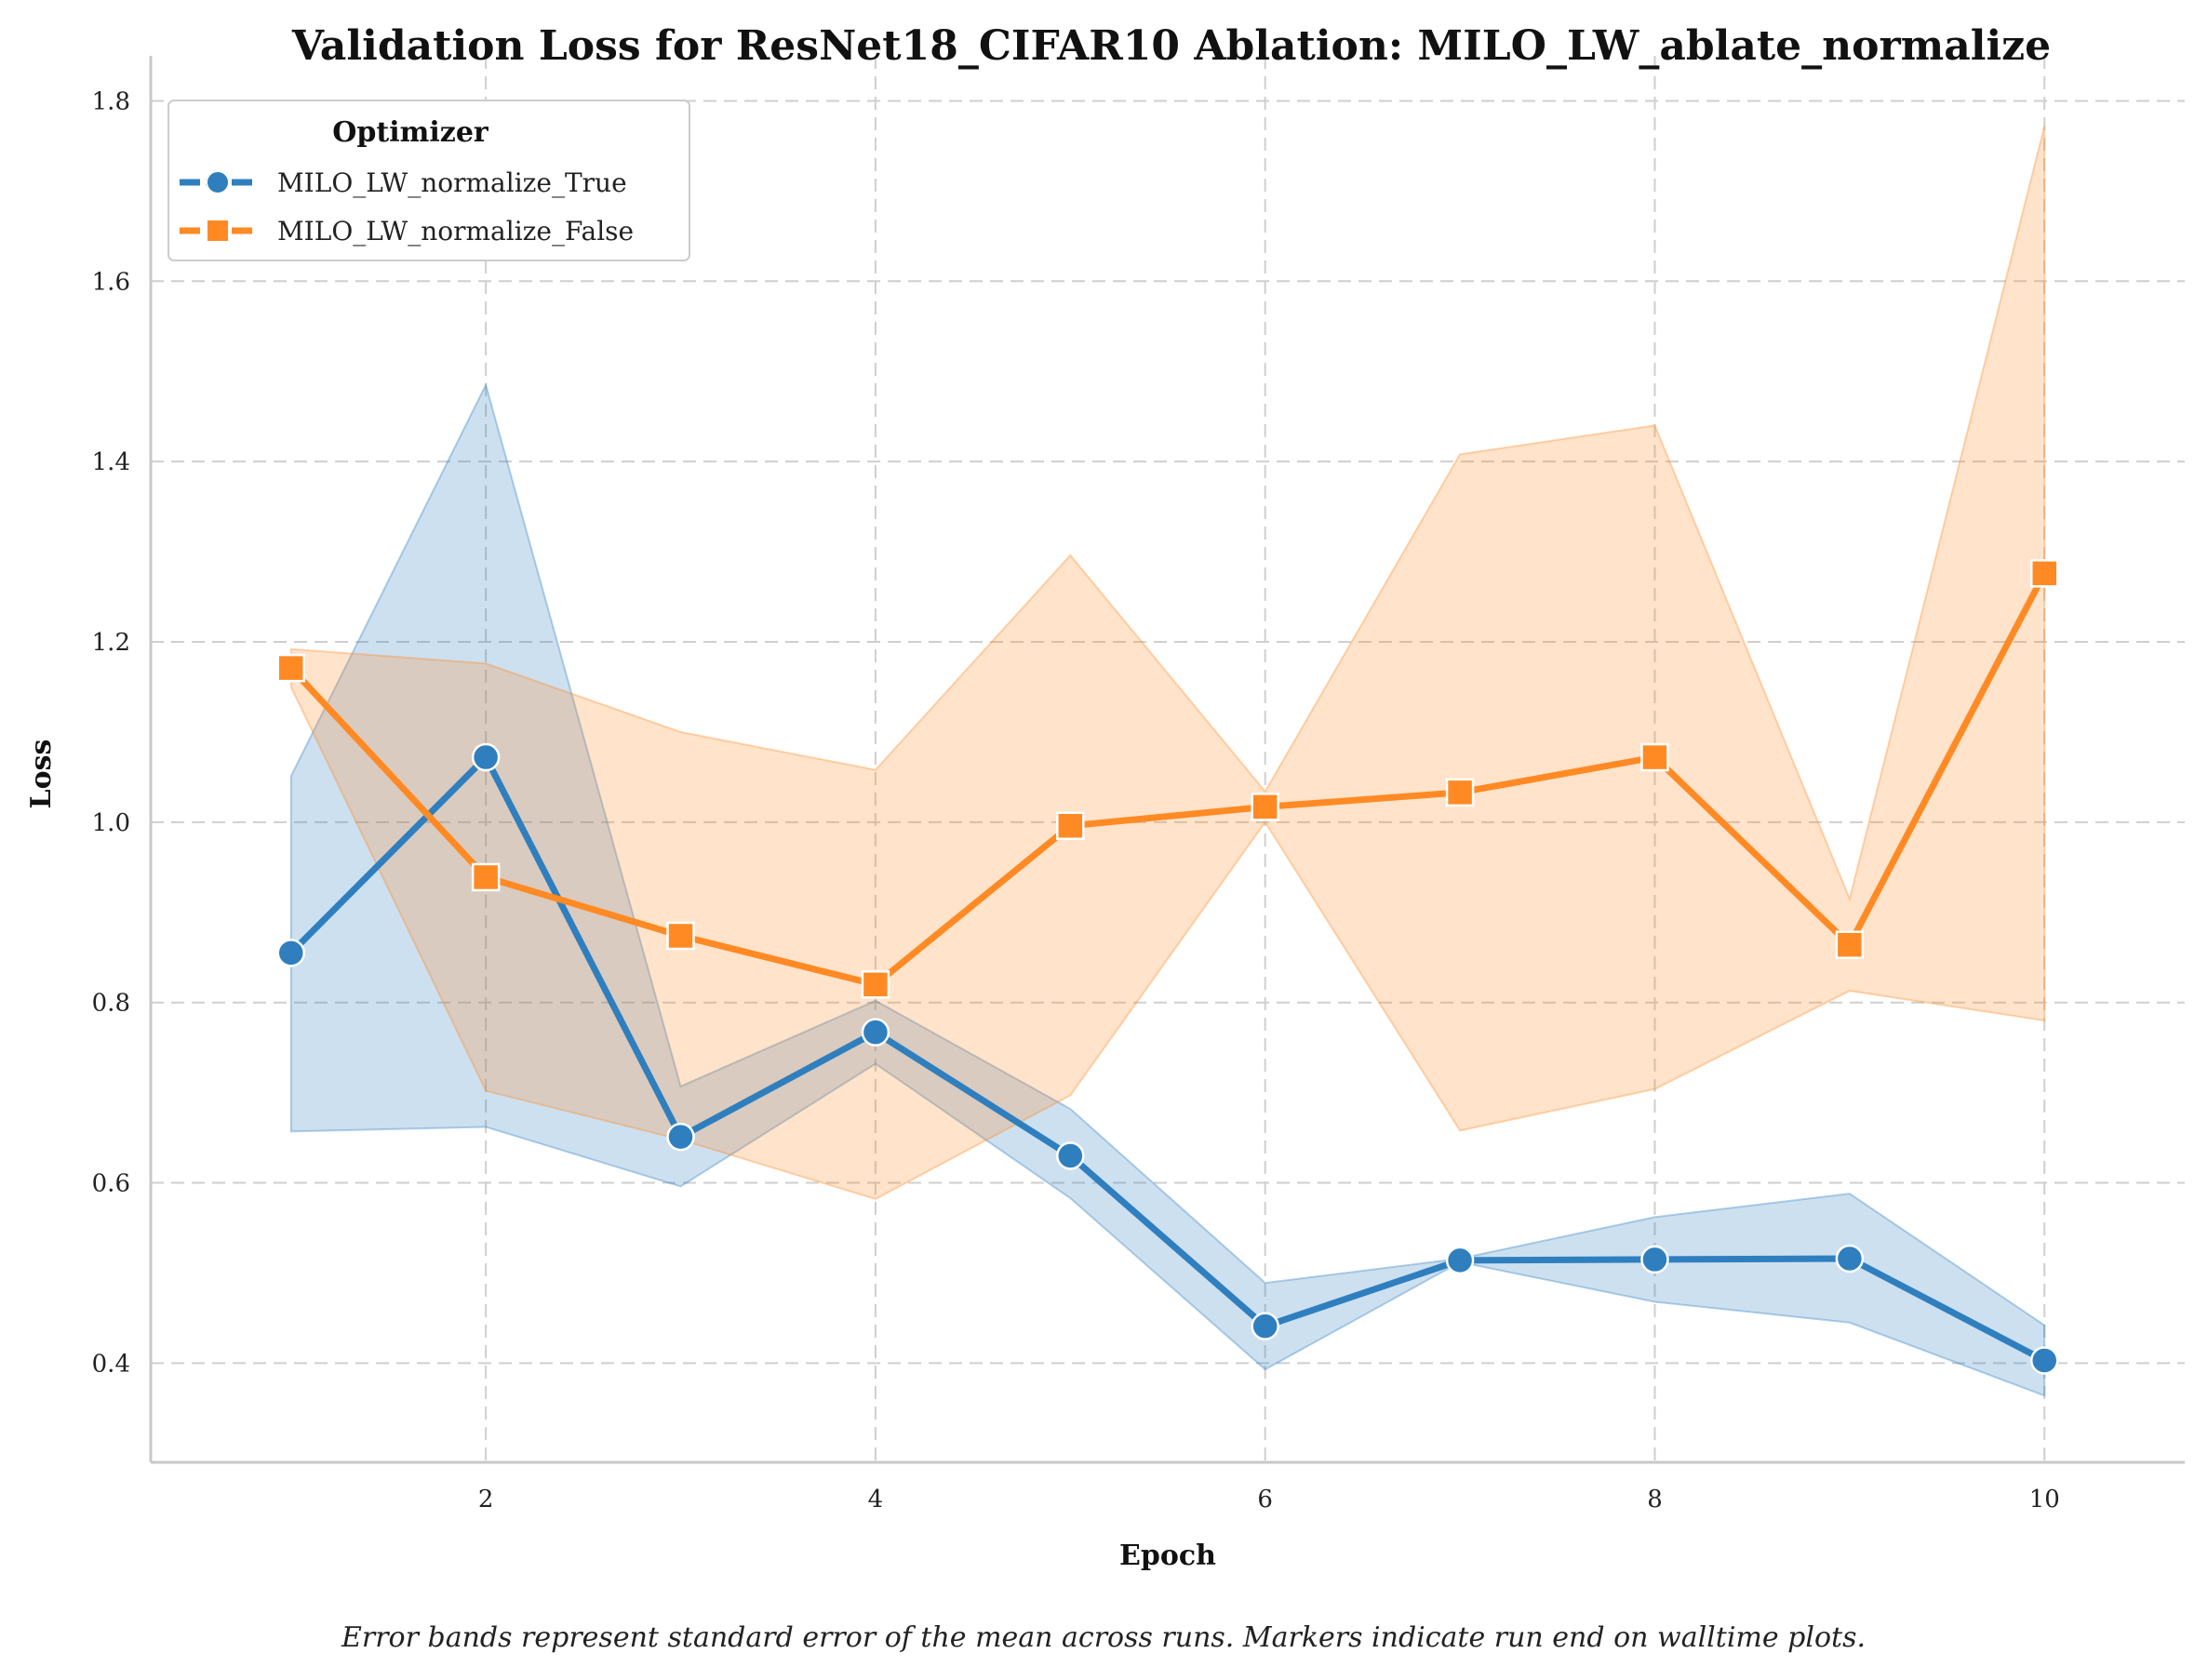 The height and width of the screenshot is (1680, 2208). Describe the element at coordinates (876, 1499) in the screenshot. I see `x-tick-label: 4` at that location.